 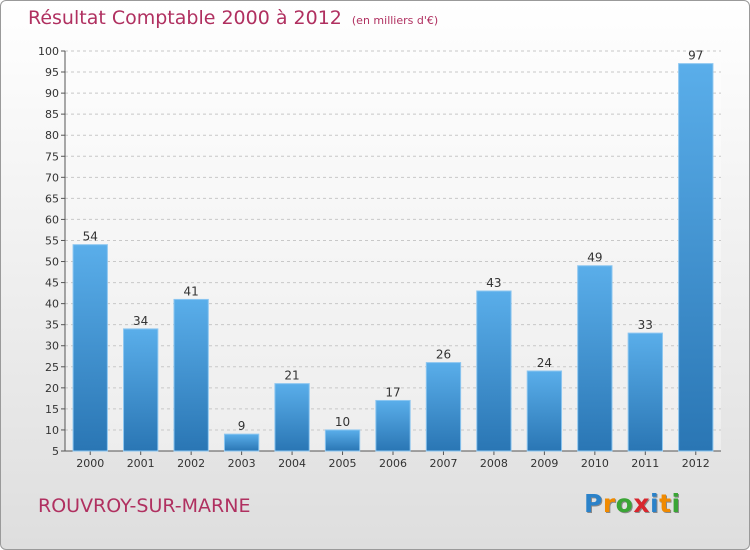 What do you see at coordinates (443, 463) in the screenshot?
I see `x-tick-label: 2007` at bounding box center [443, 463].